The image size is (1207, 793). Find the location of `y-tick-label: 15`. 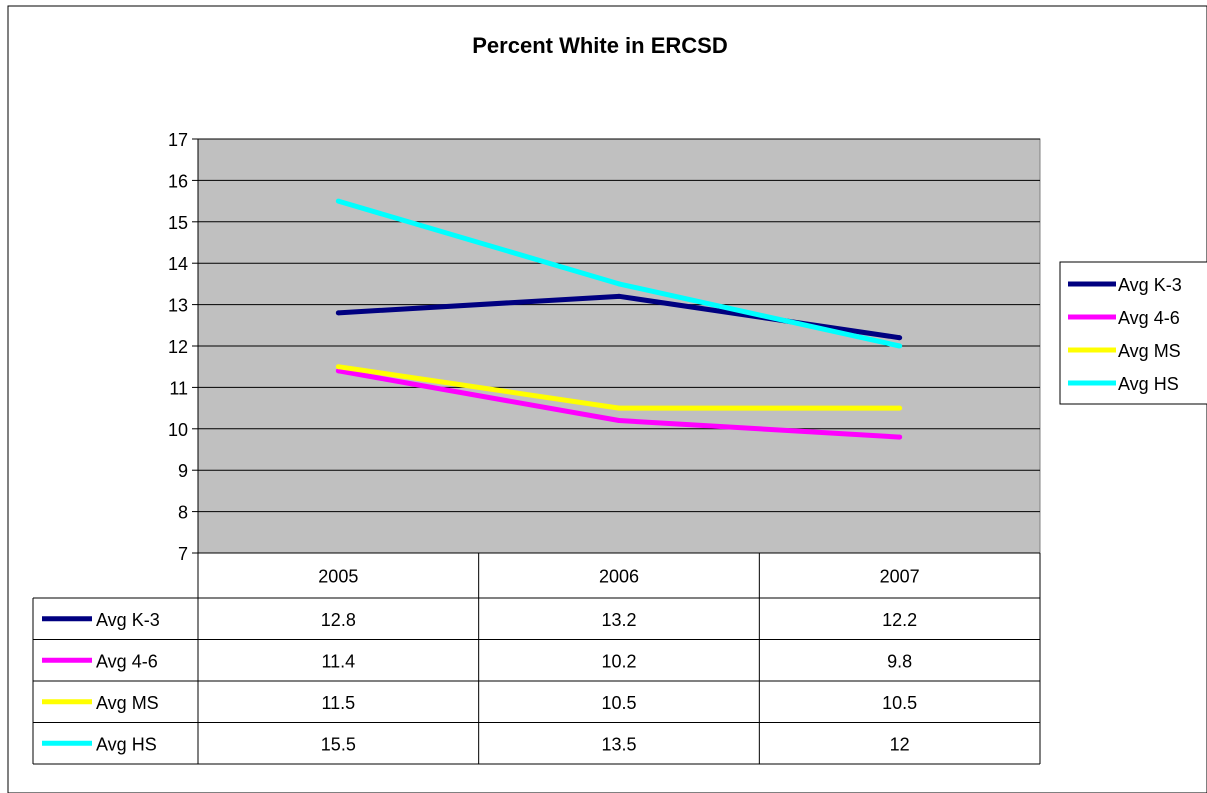

y-tick-label: 15 is located at coordinates (178, 223).